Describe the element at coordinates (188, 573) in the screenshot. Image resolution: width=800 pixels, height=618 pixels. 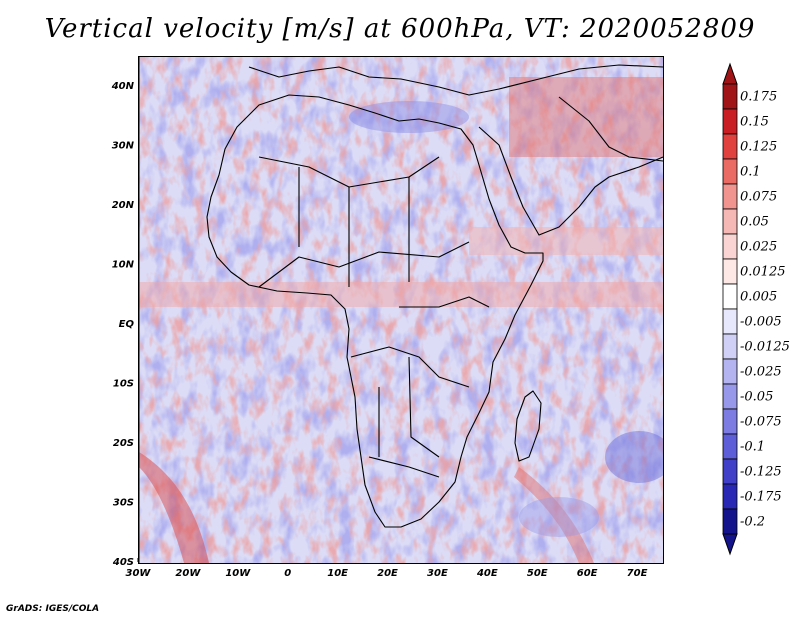
I see `lon-label-20W: 20W` at that location.